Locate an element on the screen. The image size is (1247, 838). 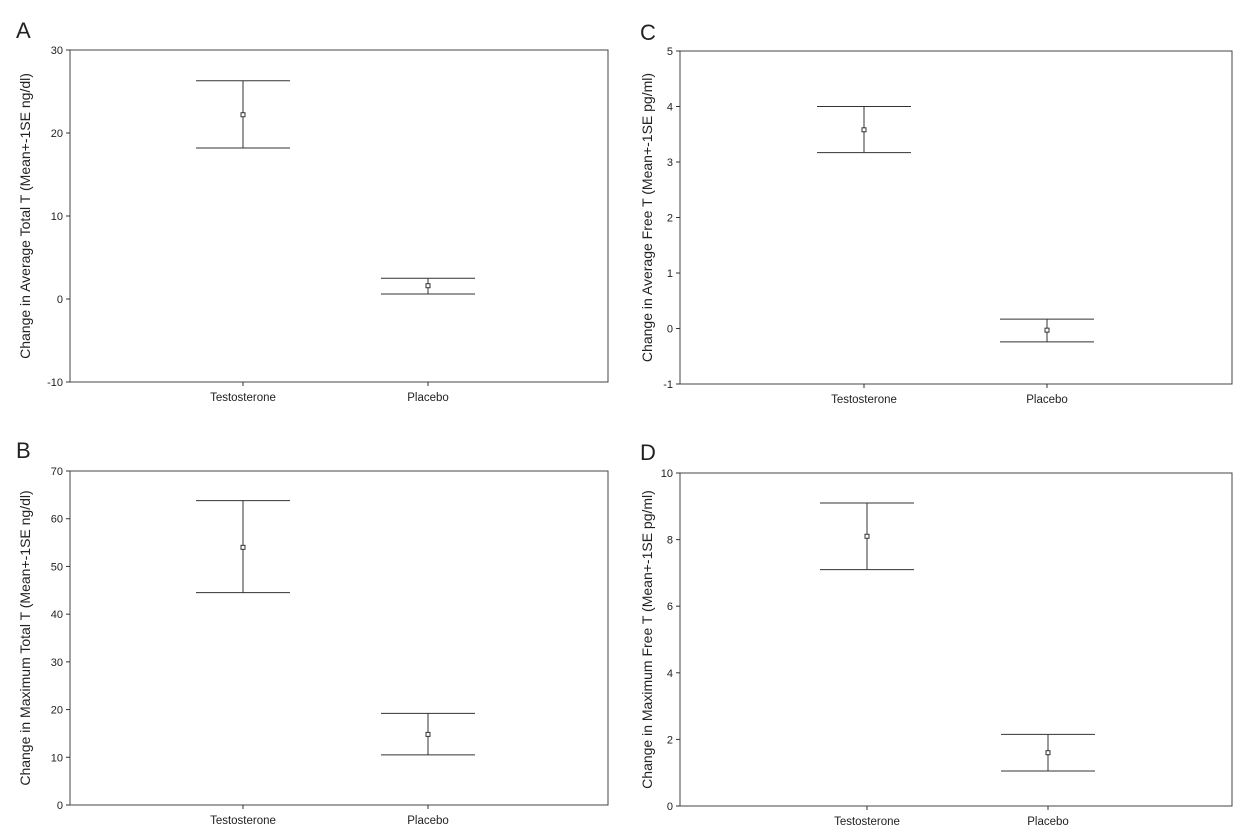
y-tick-label: 8 is located at coordinates (670, 541).